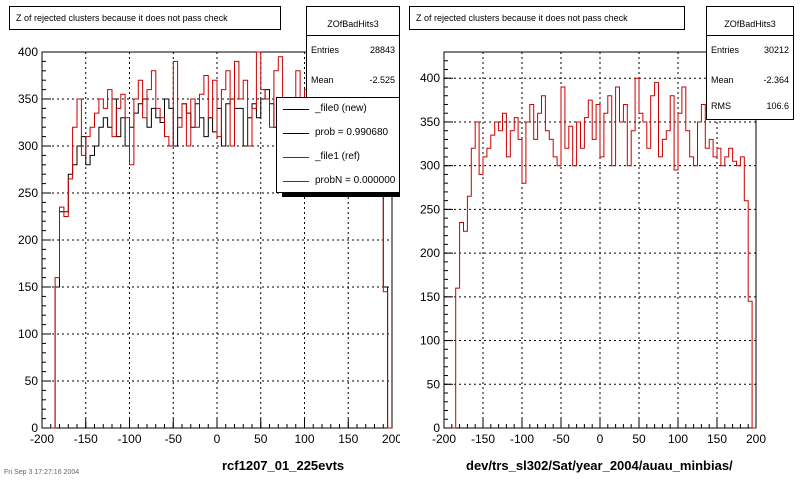 The image size is (800, 480). What do you see at coordinates (382, 50) in the screenshot?
I see `left-stats-entries-value: 28843` at bounding box center [382, 50].